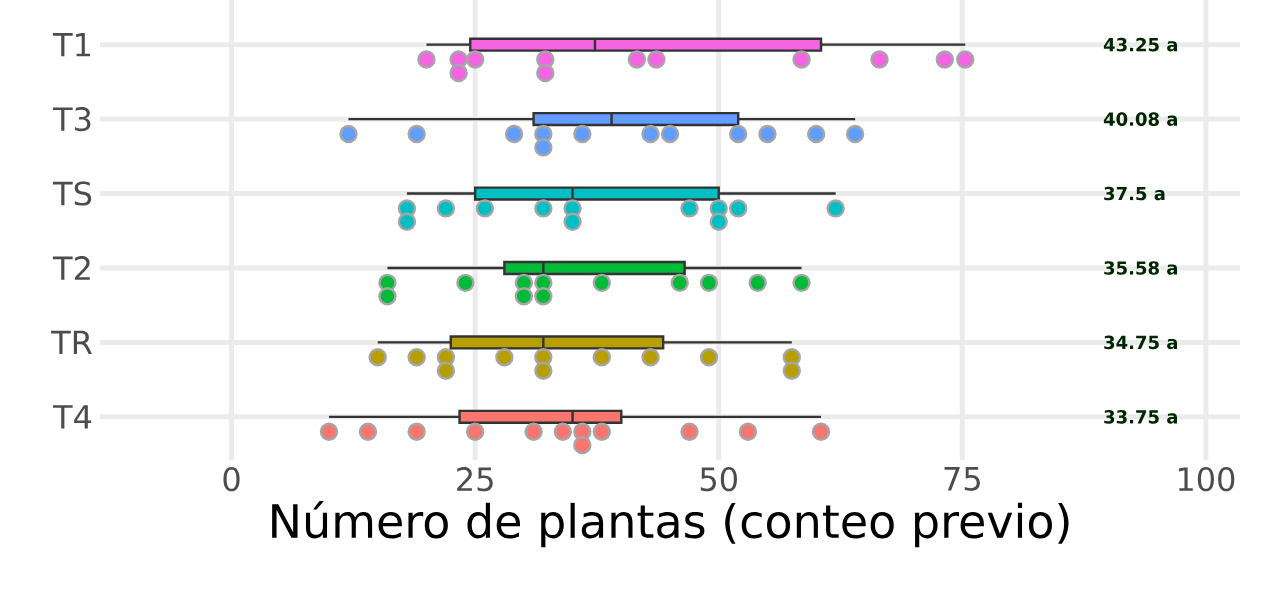 The height and width of the screenshot is (606, 1268). What do you see at coordinates (1134, 193) in the screenshot?
I see `annotation: 37.5 a` at bounding box center [1134, 193].